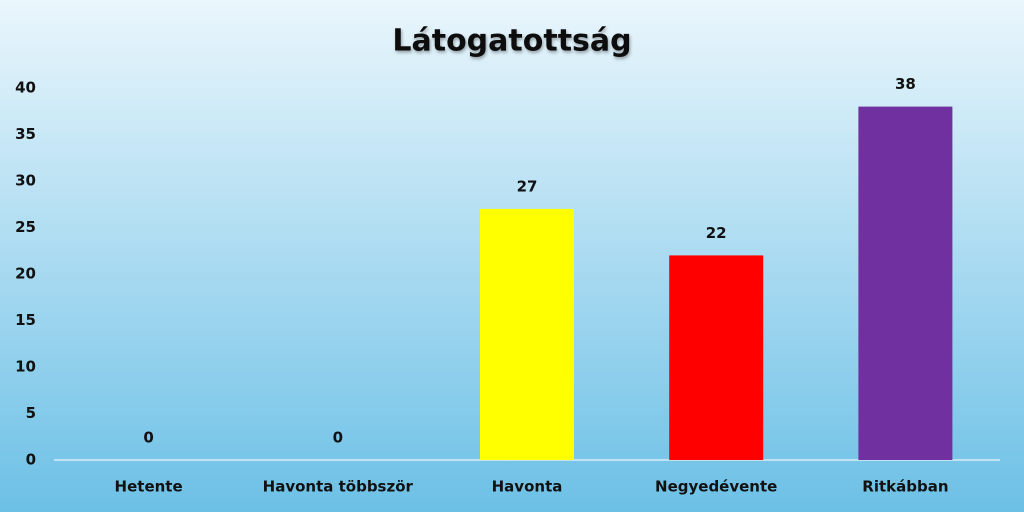 Image resolution: width=1024 pixels, height=516 pixels. I want to click on y-tick-label: 25, so click(25, 227).